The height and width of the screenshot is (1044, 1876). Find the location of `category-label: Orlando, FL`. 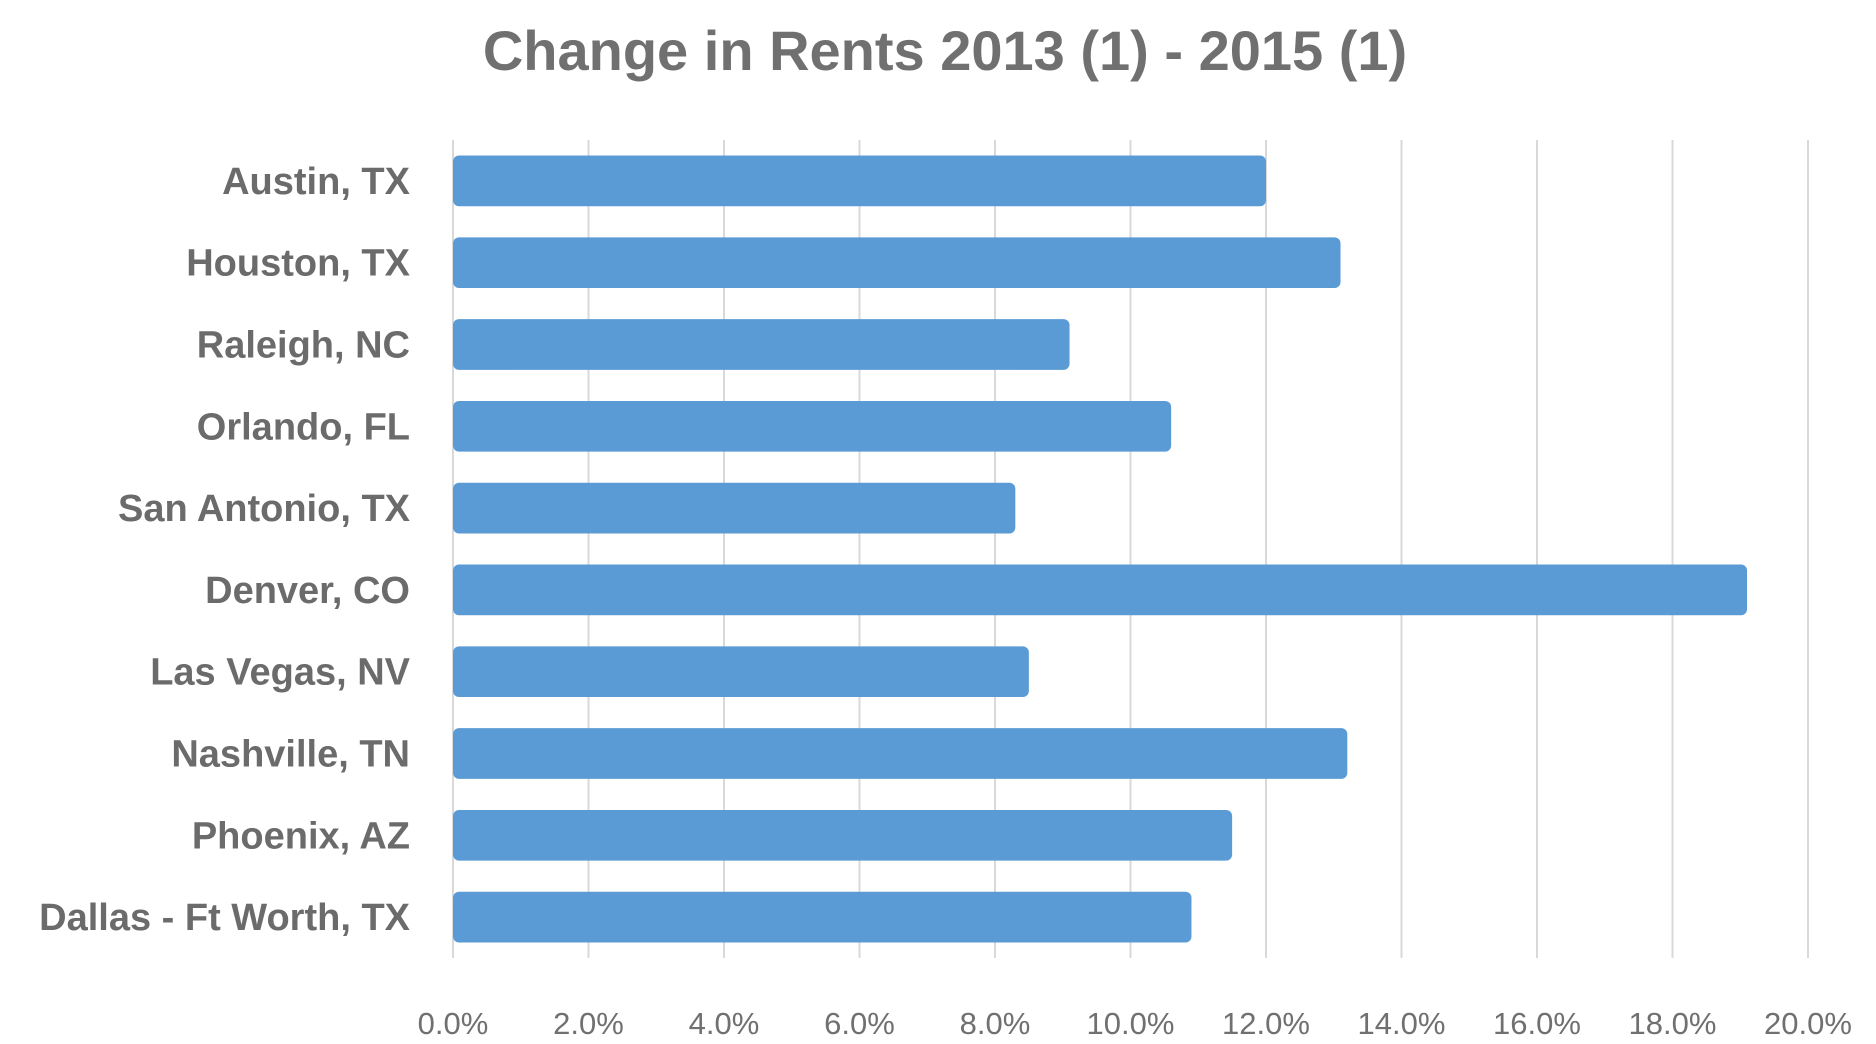

category-label: Orlando, FL is located at coordinates (303, 427).